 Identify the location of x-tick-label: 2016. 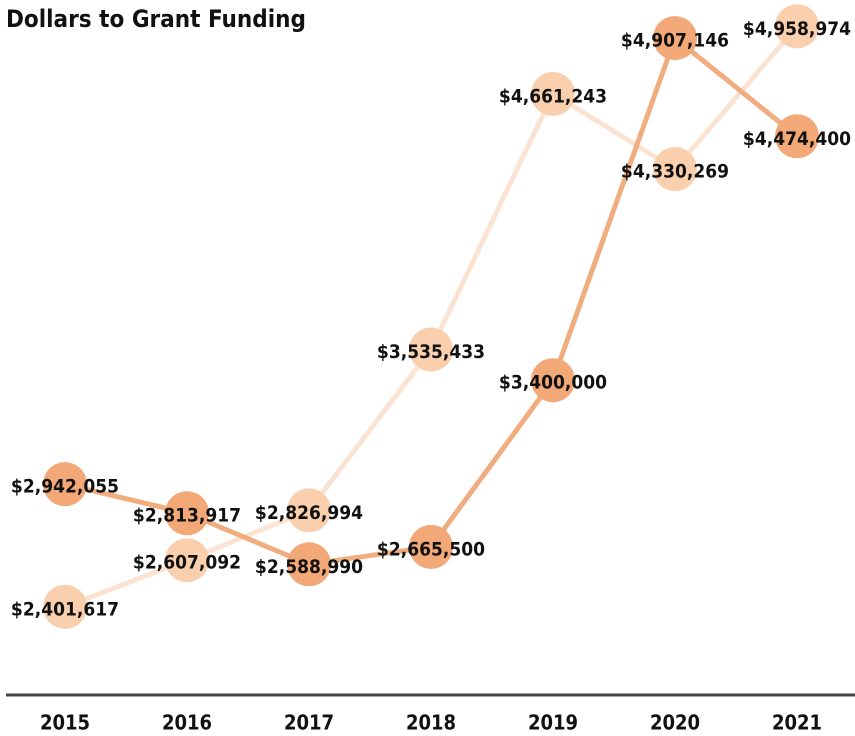
(187, 723).